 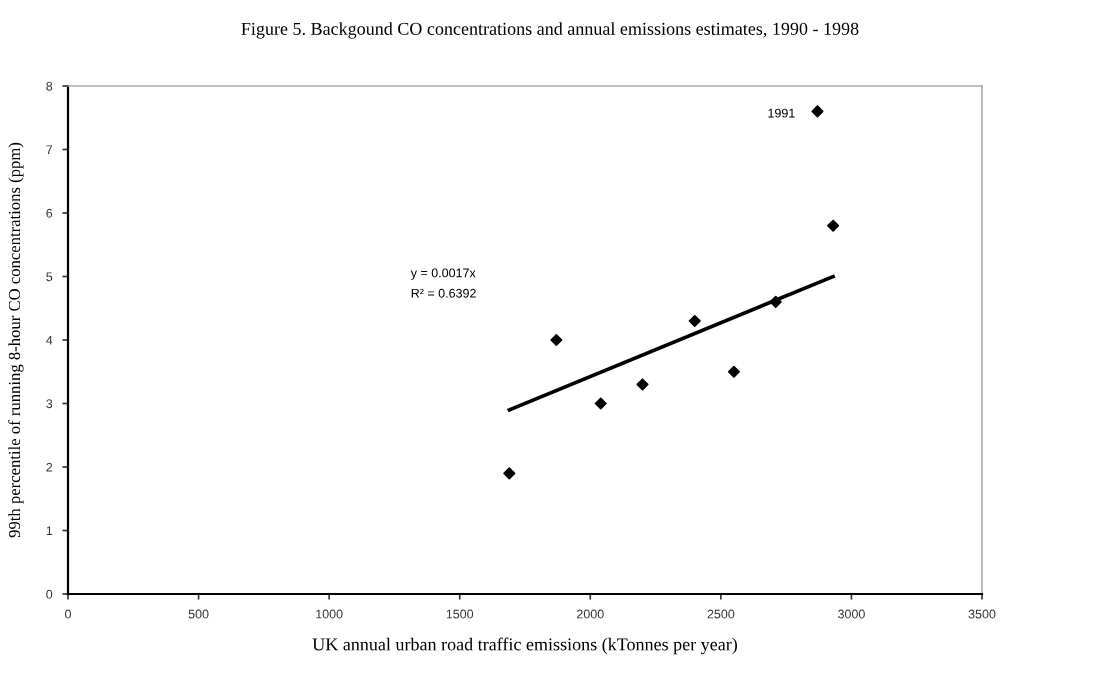 I want to click on x-axis-title: UK annual urban road traffic emissions (kTonnes per year), so click(x=524, y=646).